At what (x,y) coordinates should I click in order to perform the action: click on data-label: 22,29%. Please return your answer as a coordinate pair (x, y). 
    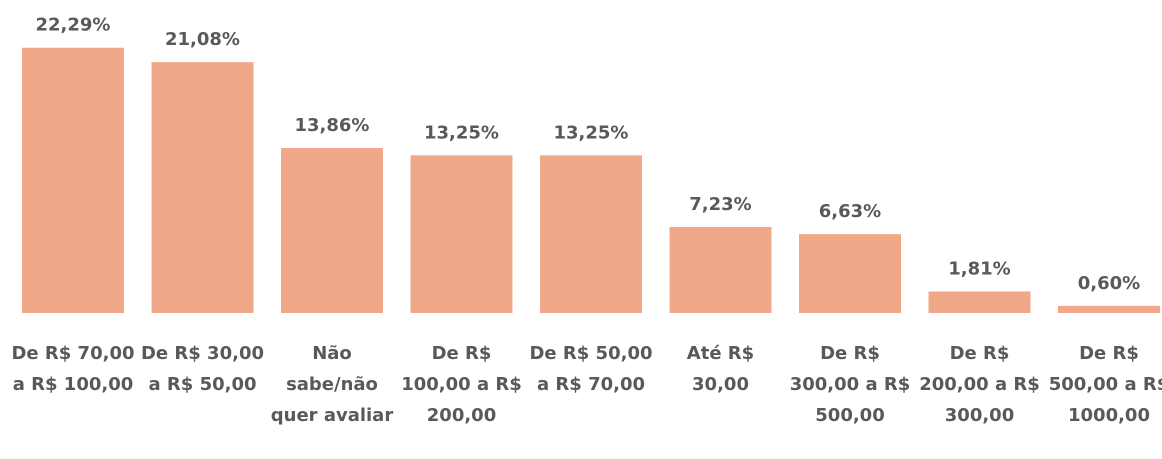
    Looking at the image, I should click on (73, 25).